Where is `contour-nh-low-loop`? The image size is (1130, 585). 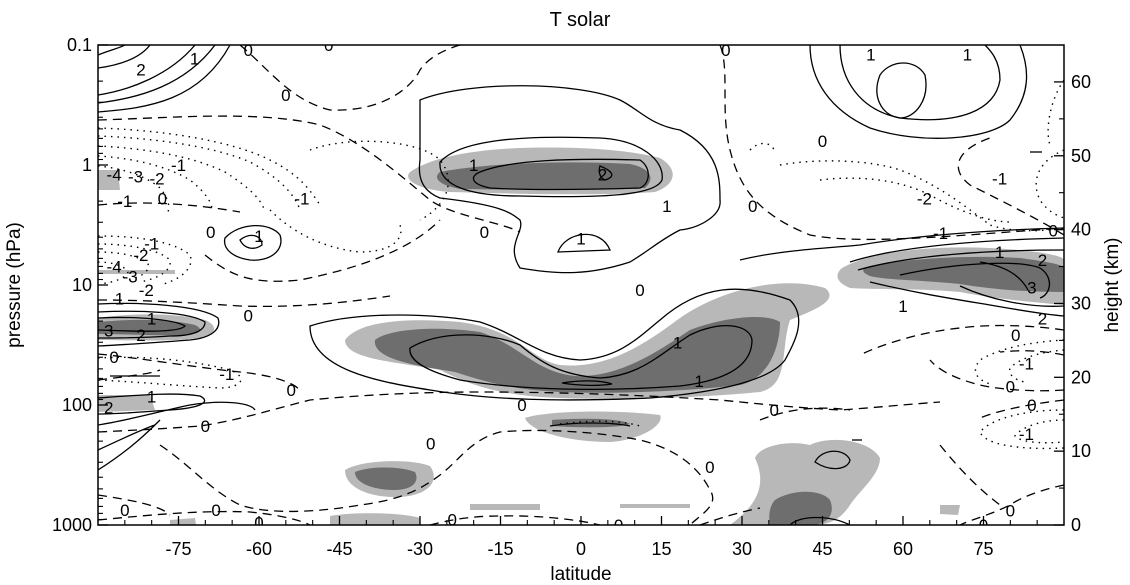 contour-nh-low-loop is located at coordinates (832, 460).